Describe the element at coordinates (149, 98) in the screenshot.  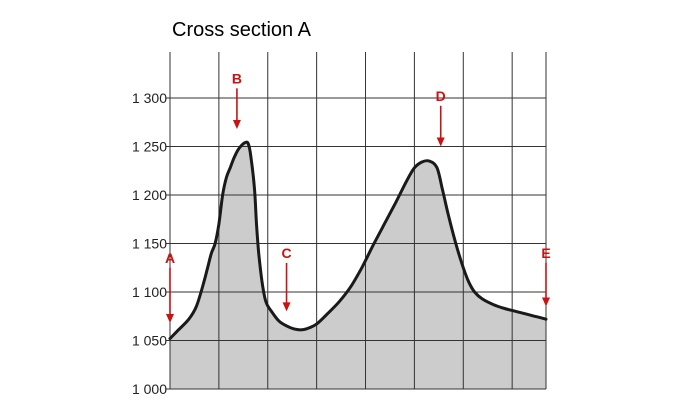
I see `y-tick-label: 1 300` at that location.